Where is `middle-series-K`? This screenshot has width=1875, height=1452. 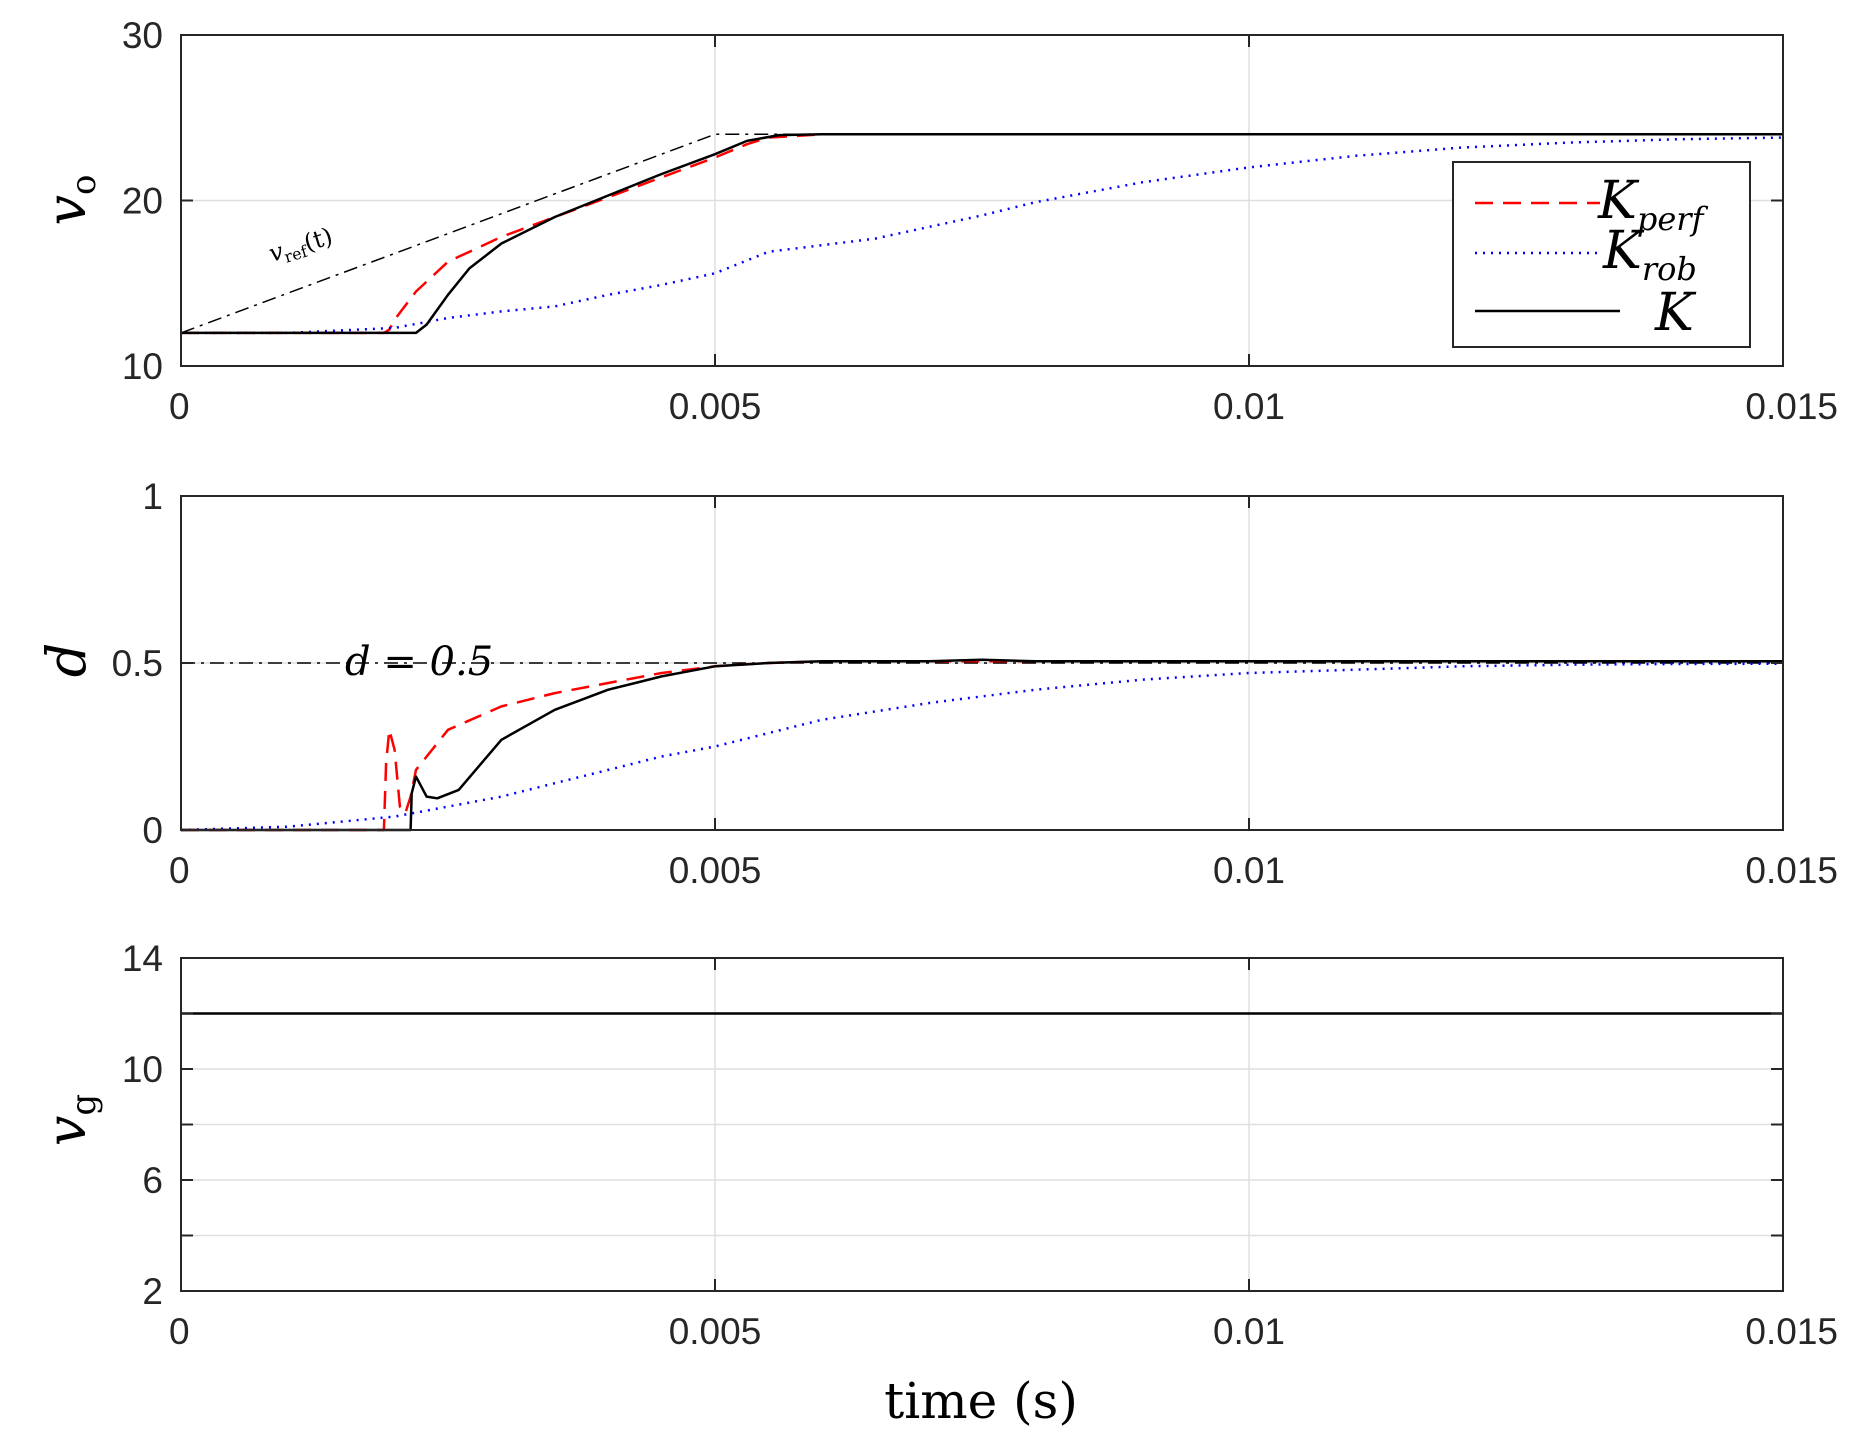
middle-series-K is located at coordinates (982, 745).